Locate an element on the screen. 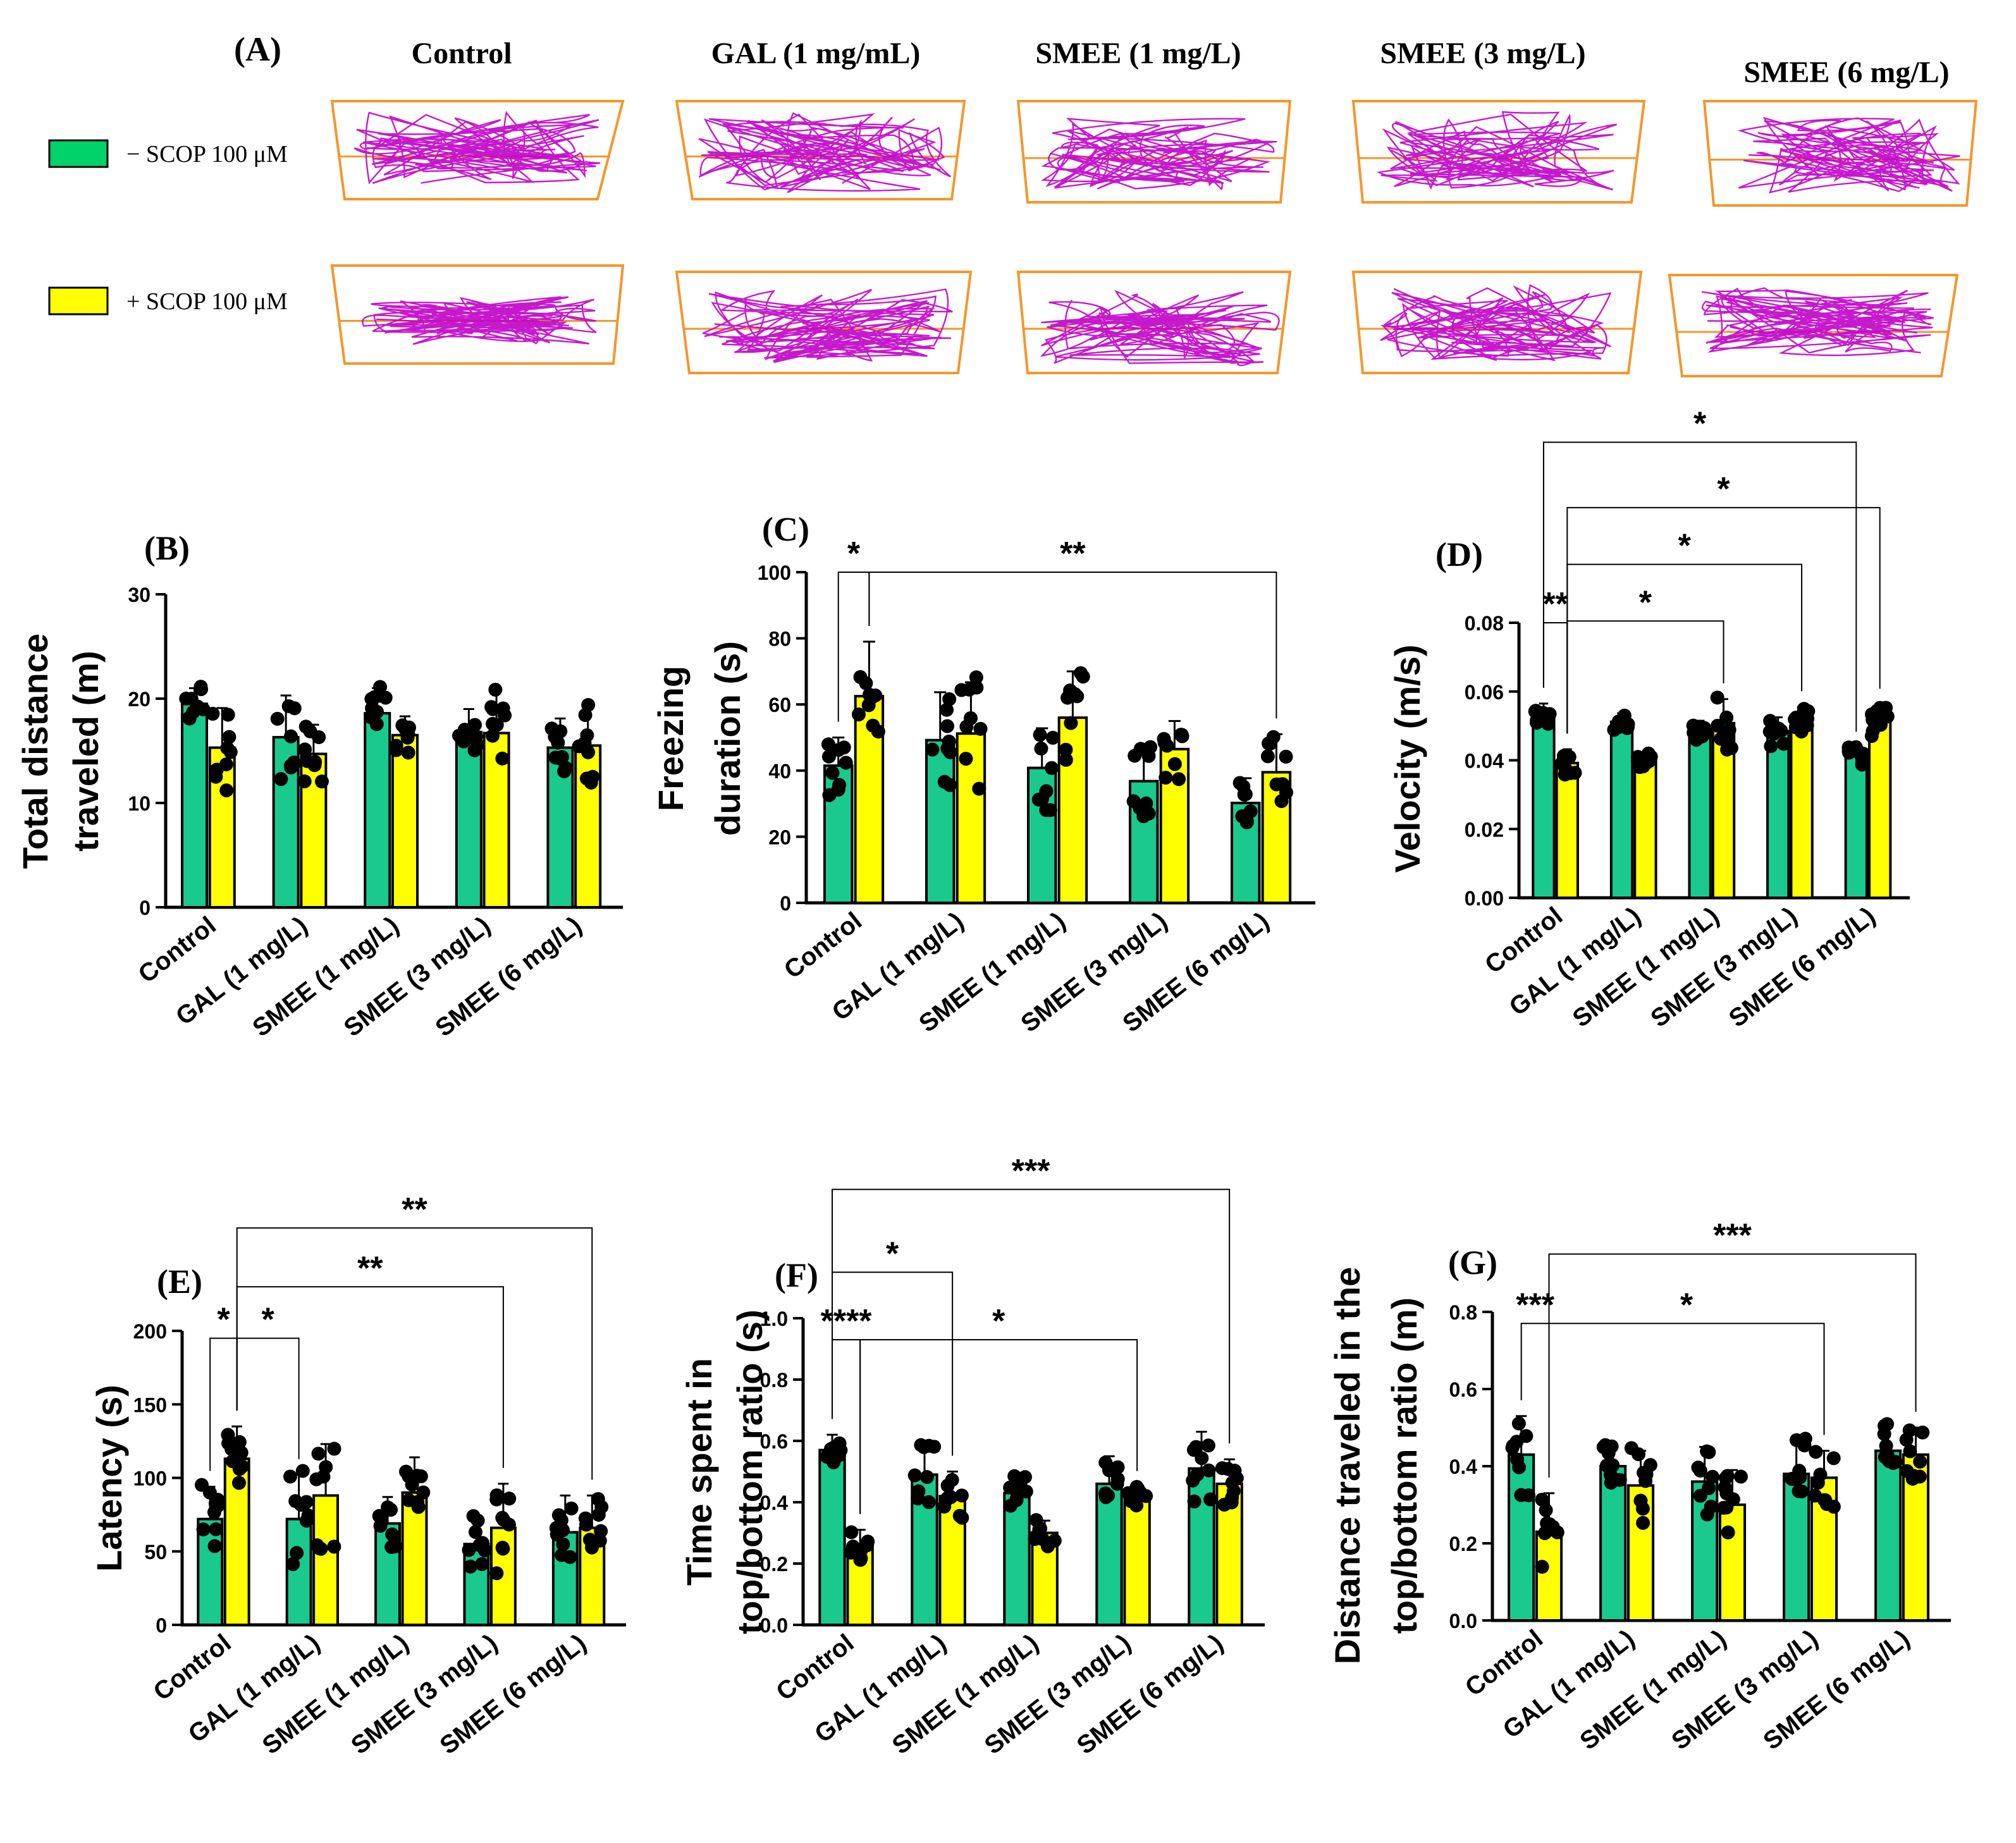 The width and height of the screenshot is (2016, 1843). y-tick-label: 10 is located at coordinates (139, 804).